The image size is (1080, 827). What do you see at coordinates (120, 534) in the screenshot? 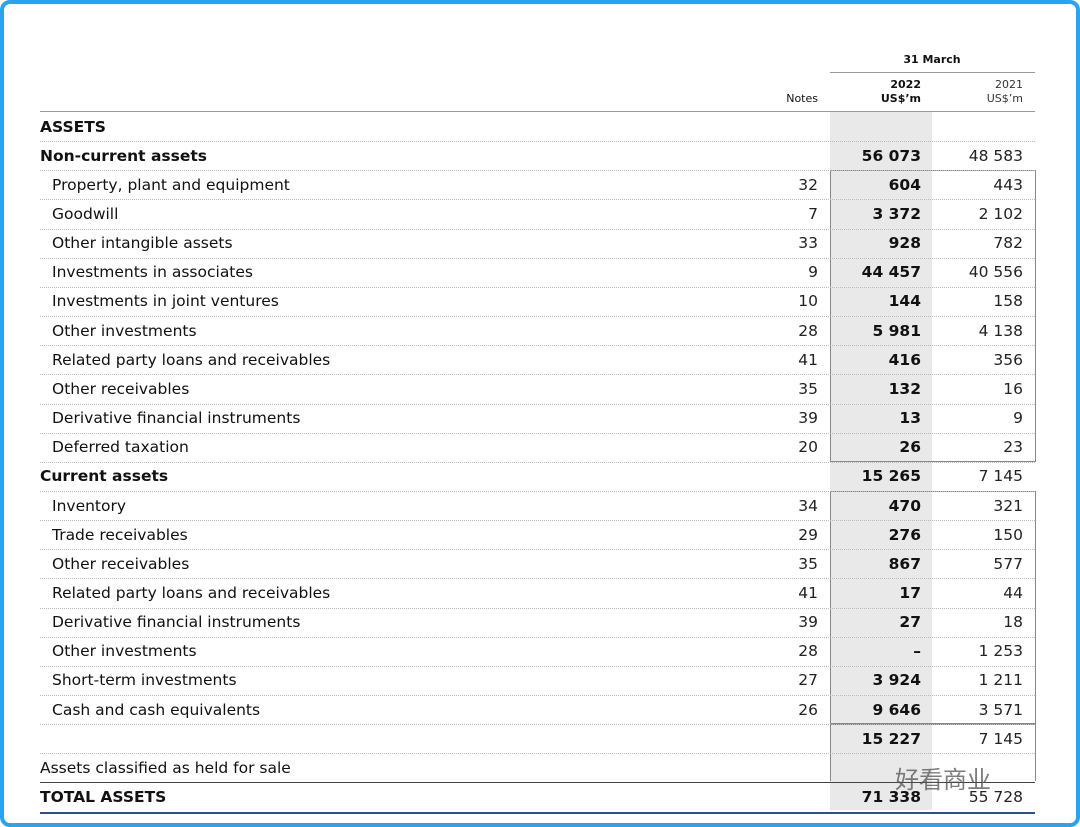
I see `row-label: Trade receivables` at bounding box center [120, 534].